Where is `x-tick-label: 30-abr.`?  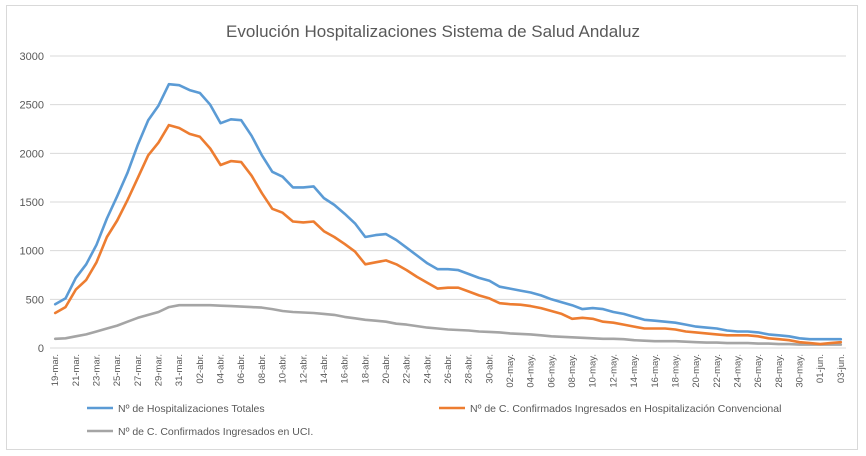 x-tick-label: 30-abr. is located at coordinates (489, 369).